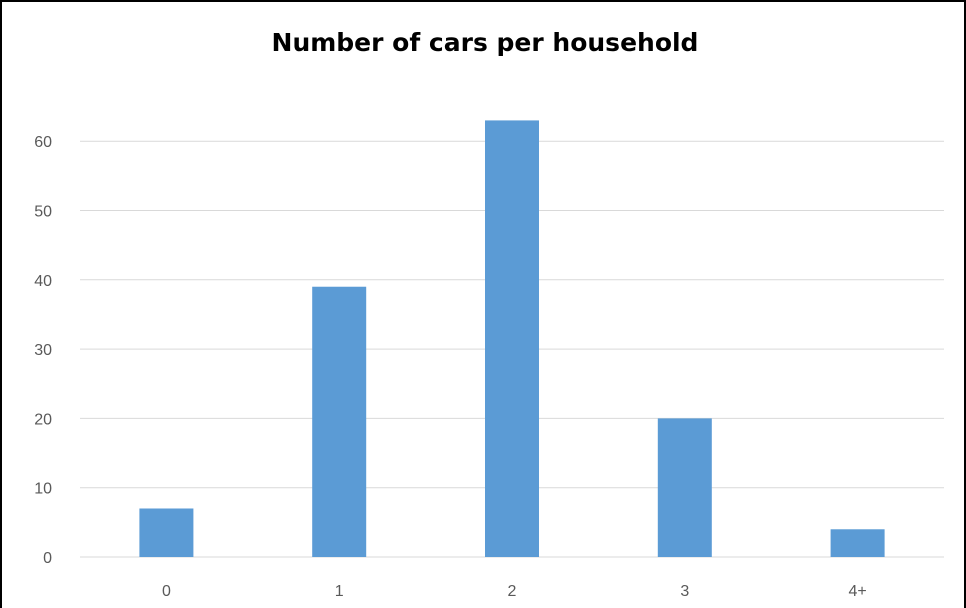  Describe the element at coordinates (684, 591) in the screenshot. I see `x-tick-label: 3` at that location.